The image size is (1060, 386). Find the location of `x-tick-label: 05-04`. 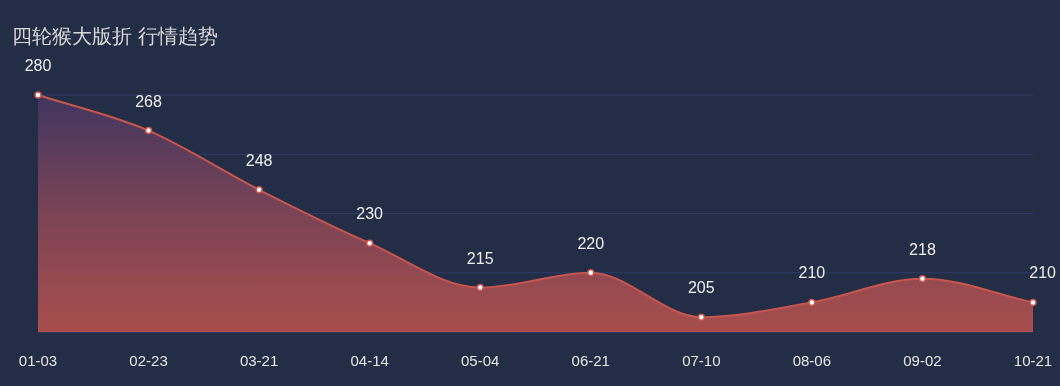

x-tick-label: 05-04 is located at coordinates (480, 360).